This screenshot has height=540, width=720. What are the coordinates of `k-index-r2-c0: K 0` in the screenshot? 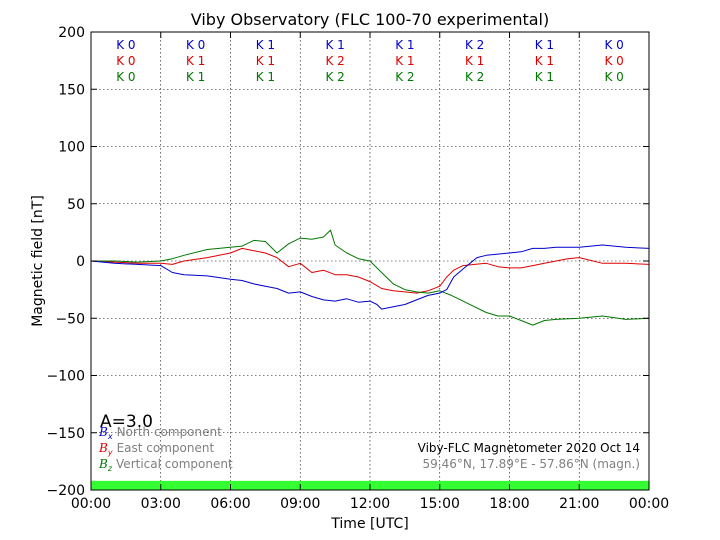 It's located at (125, 77).